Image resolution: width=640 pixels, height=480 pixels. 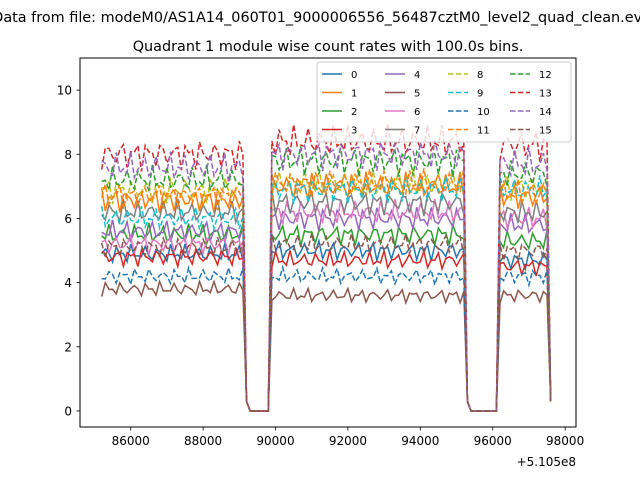 What do you see at coordinates (545, 75) in the screenshot?
I see `legend-label-12: 12` at bounding box center [545, 75].